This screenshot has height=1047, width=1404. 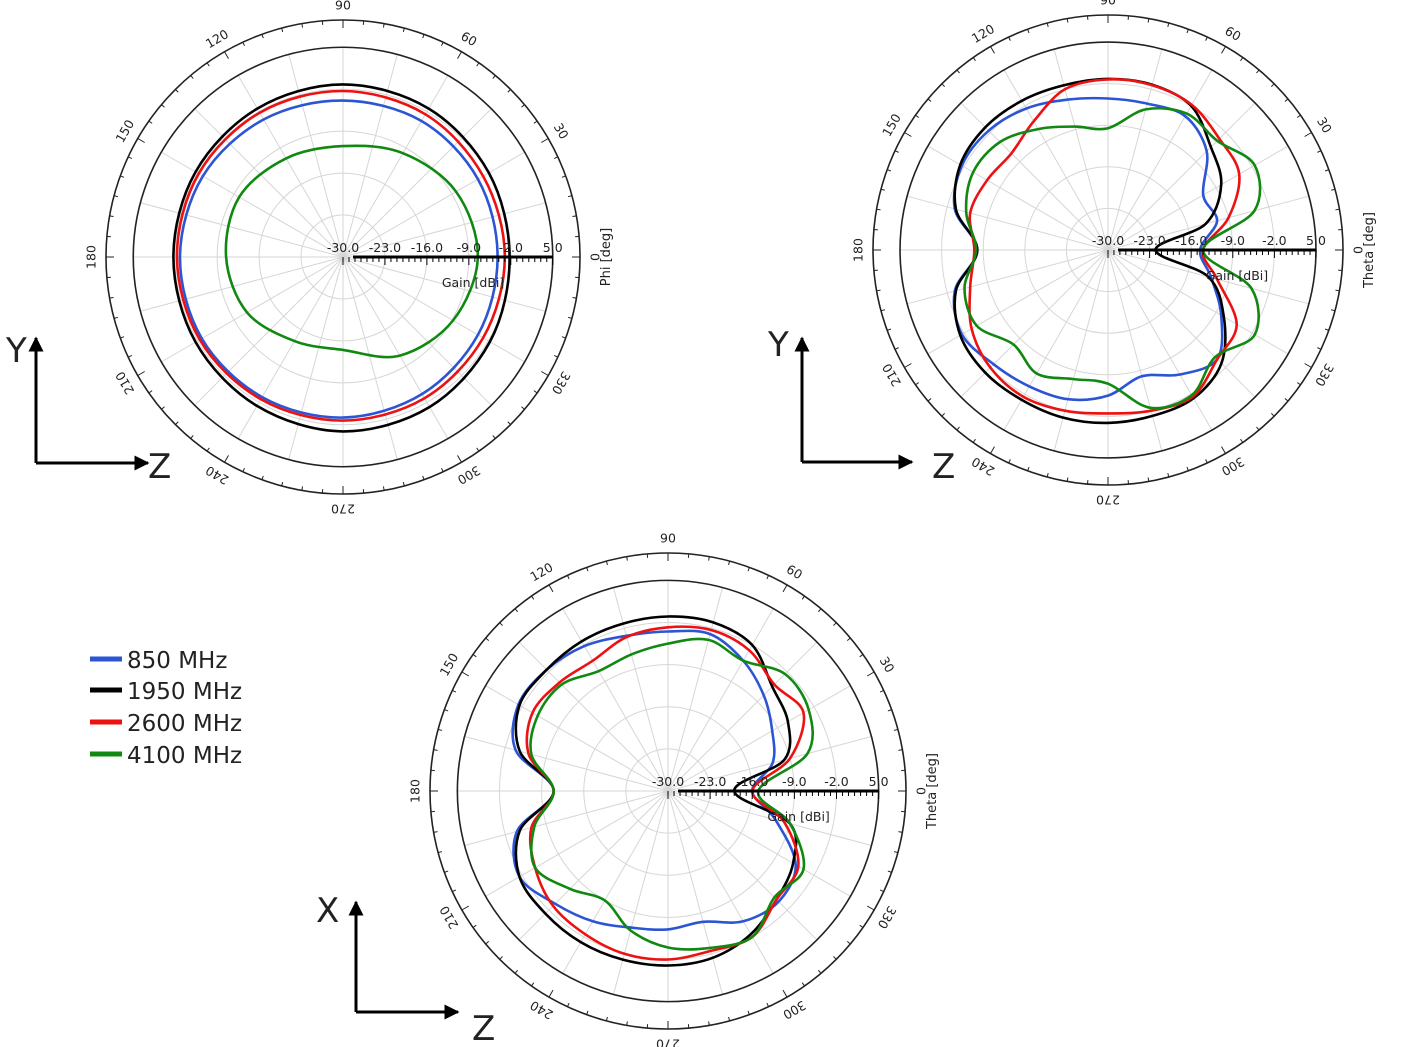 What do you see at coordinates (217, 38) in the screenshot?
I see `angle-tick-label: 120` at bounding box center [217, 38].